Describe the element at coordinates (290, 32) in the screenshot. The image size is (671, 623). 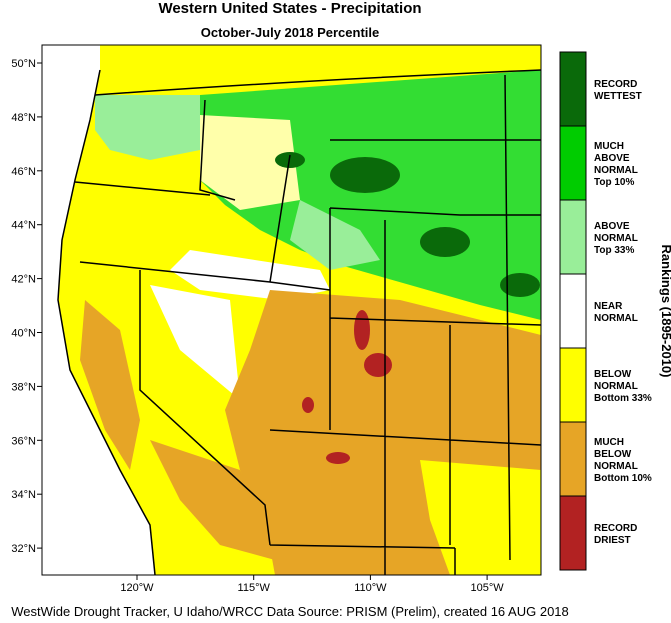
I see `subtitle: October-July 2018 Percentile` at that location.